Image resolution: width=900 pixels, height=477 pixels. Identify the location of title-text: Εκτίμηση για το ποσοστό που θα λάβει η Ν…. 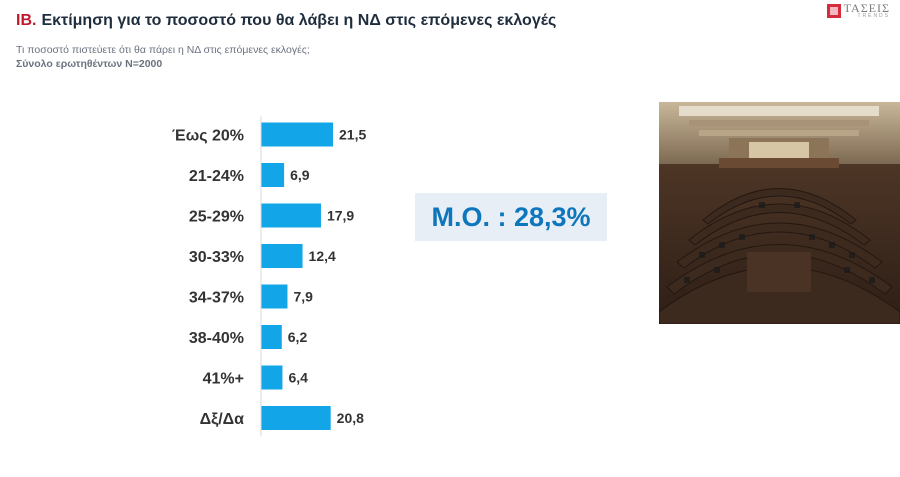
(299, 20).